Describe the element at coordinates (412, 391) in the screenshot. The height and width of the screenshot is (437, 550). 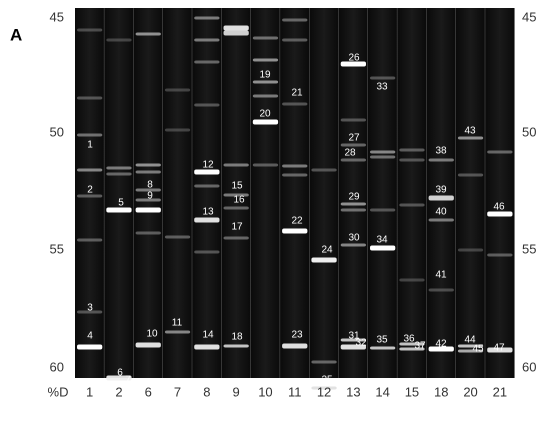
I see `lane-label: 15` at that location.